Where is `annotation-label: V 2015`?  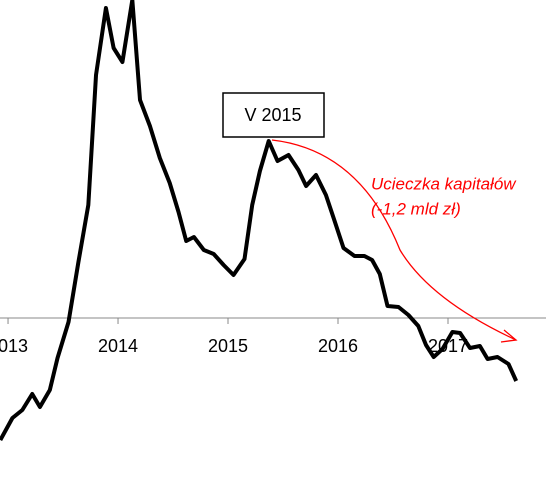 annotation-label: V 2015 is located at coordinates (272, 115).